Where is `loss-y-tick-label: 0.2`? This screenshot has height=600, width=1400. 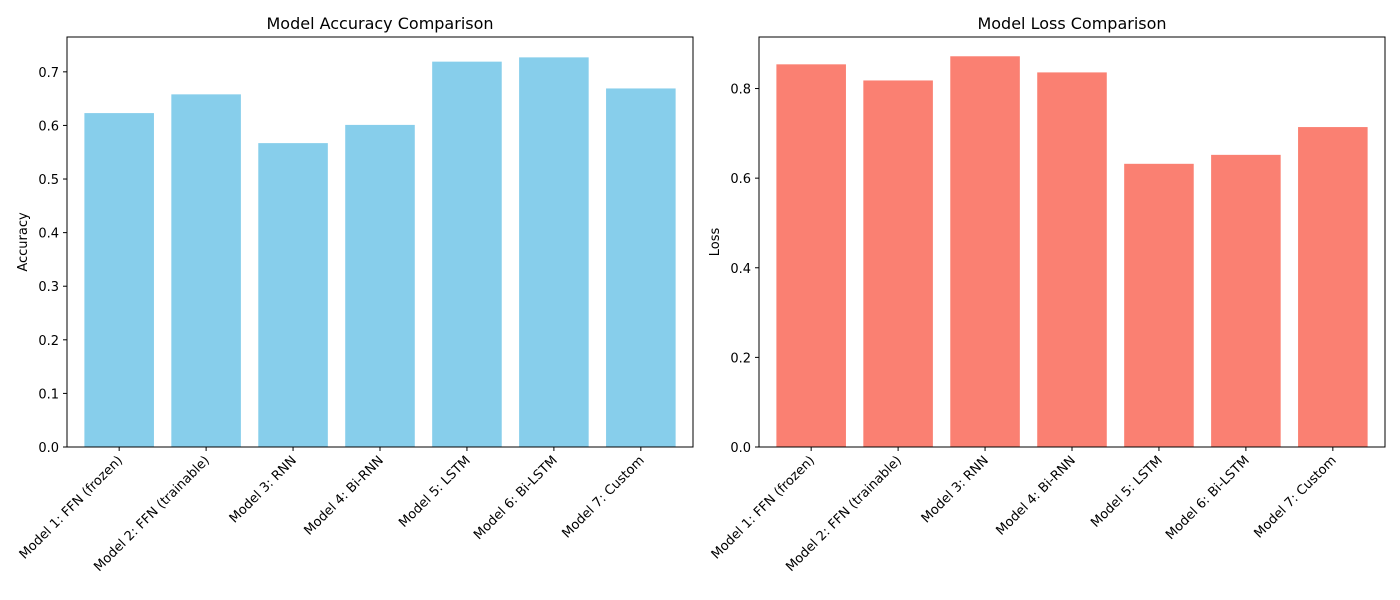 loss-y-tick-label: 0.2 is located at coordinates (740, 358).